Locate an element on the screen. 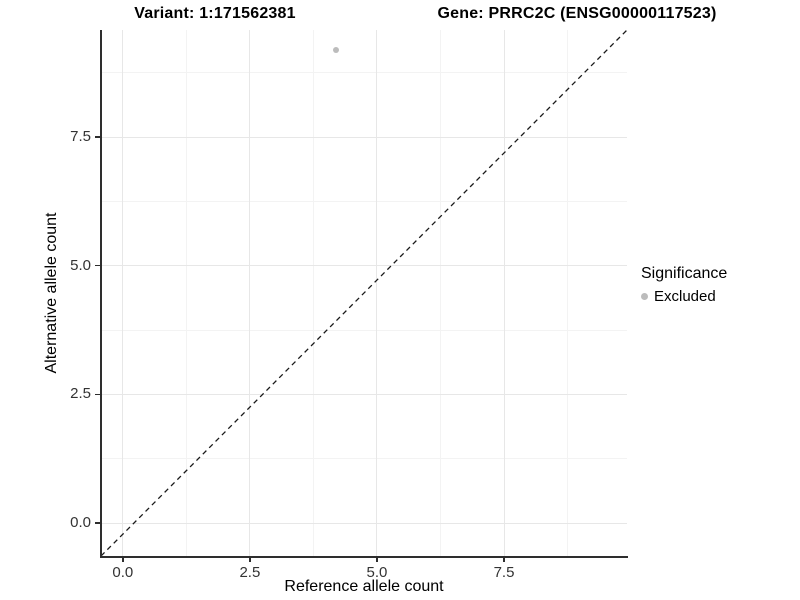  legend-item-label: Excluded is located at coordinates (685, 296).